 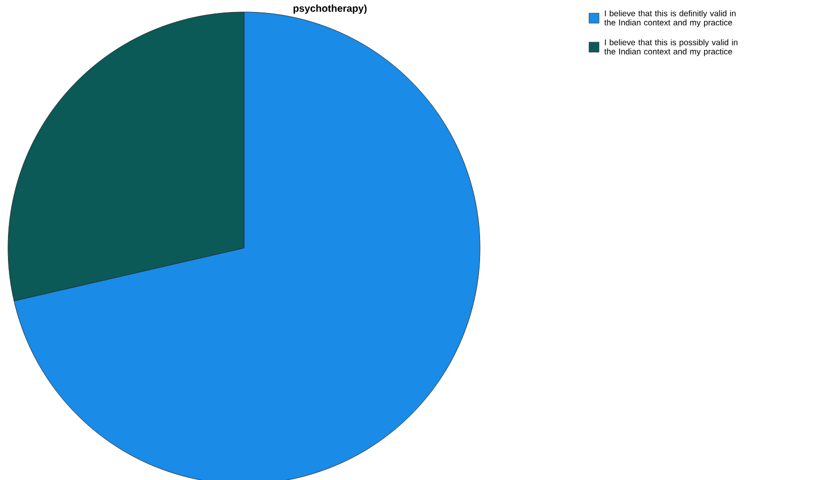 What do you see at coordinates (330, 9) in the screenshot?
I see `chart-title: psychotherapy)` at bounding box center [330, 9].